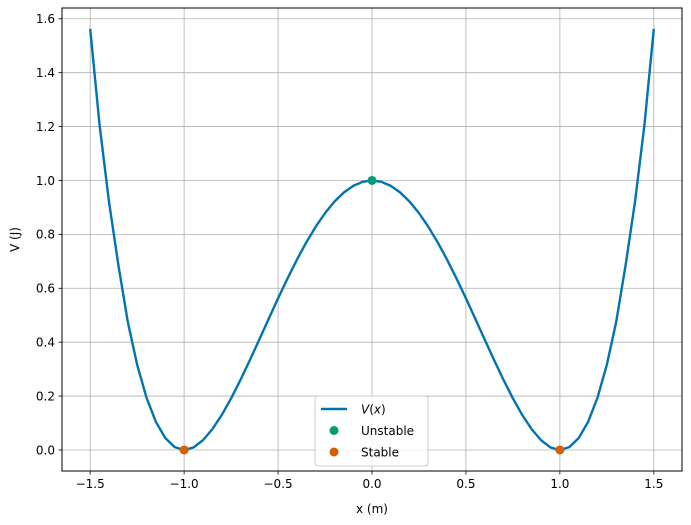 The height and width of the screenshot is (525, 691). I want to click on legend-box, so click(371, 431).